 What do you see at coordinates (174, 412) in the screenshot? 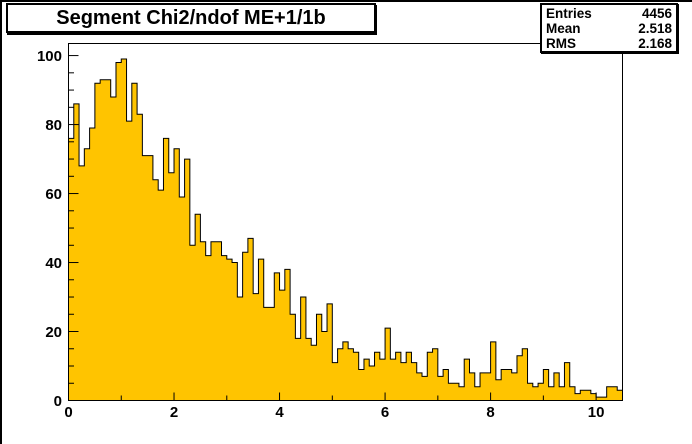
I see `x-axis-label-2: 2` at bounding box center [174, 412].